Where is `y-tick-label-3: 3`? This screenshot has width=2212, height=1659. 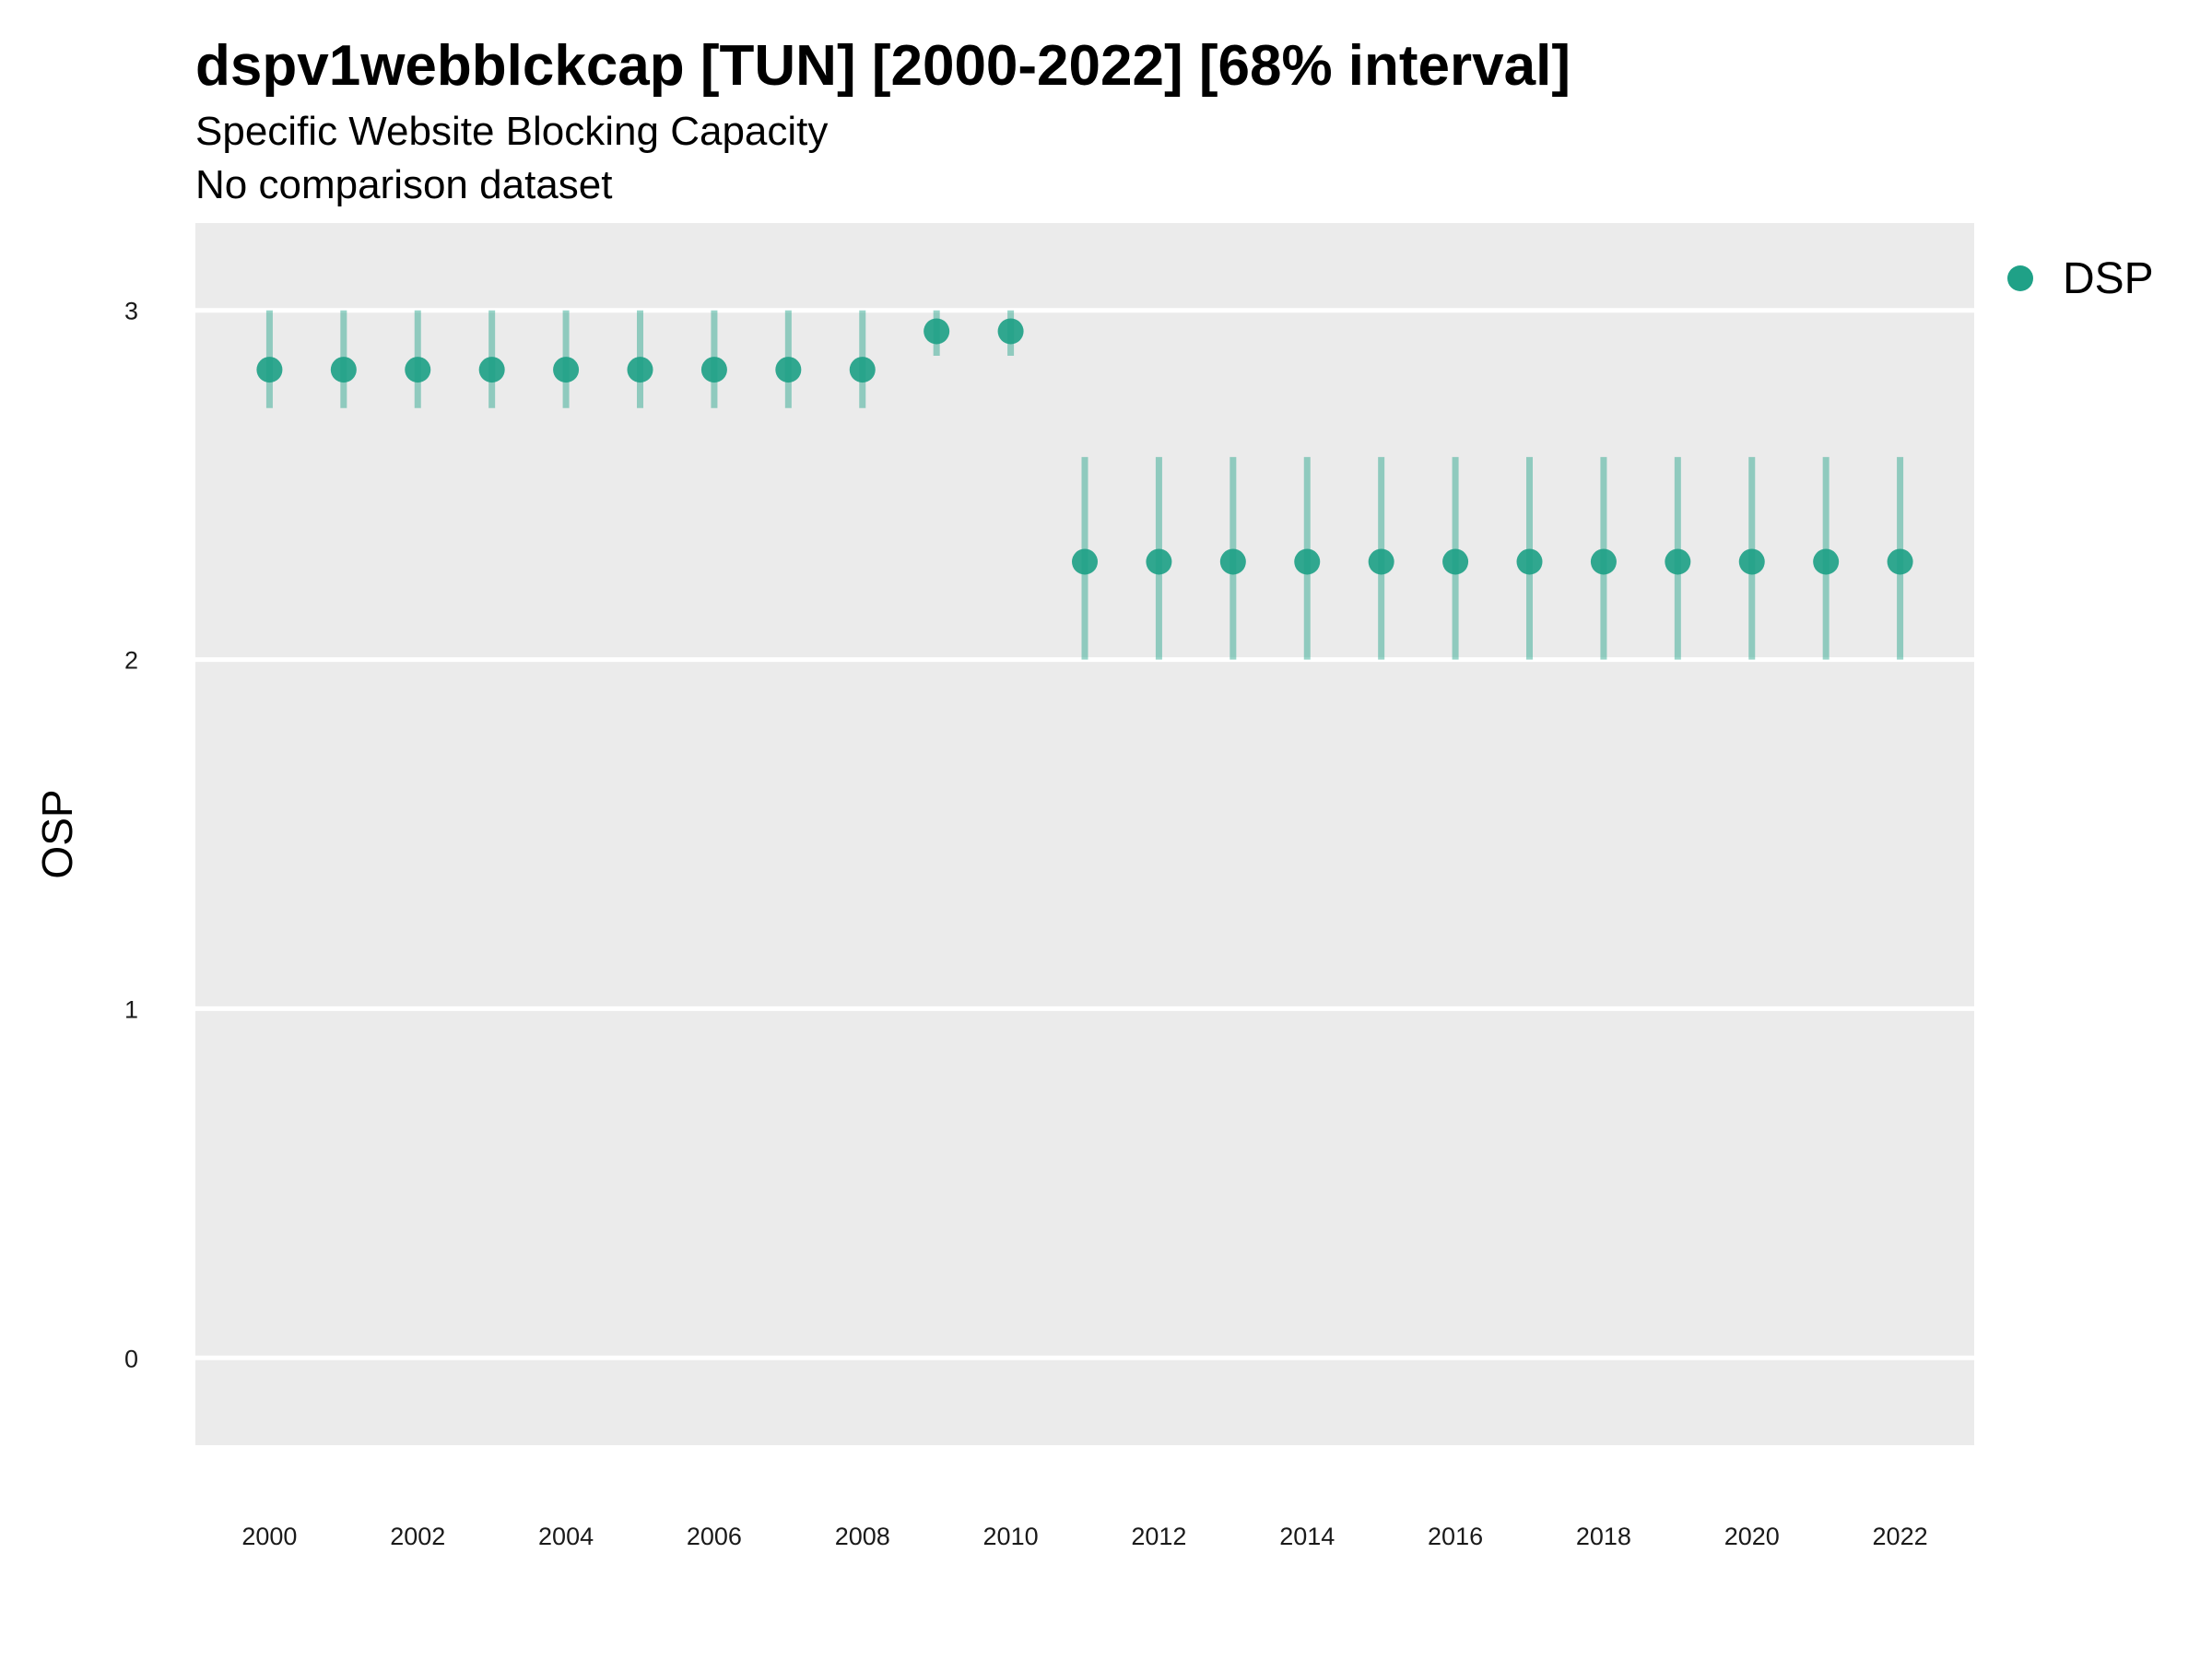
y-tick-label-3: 3 is located at coordinates (131, 311).